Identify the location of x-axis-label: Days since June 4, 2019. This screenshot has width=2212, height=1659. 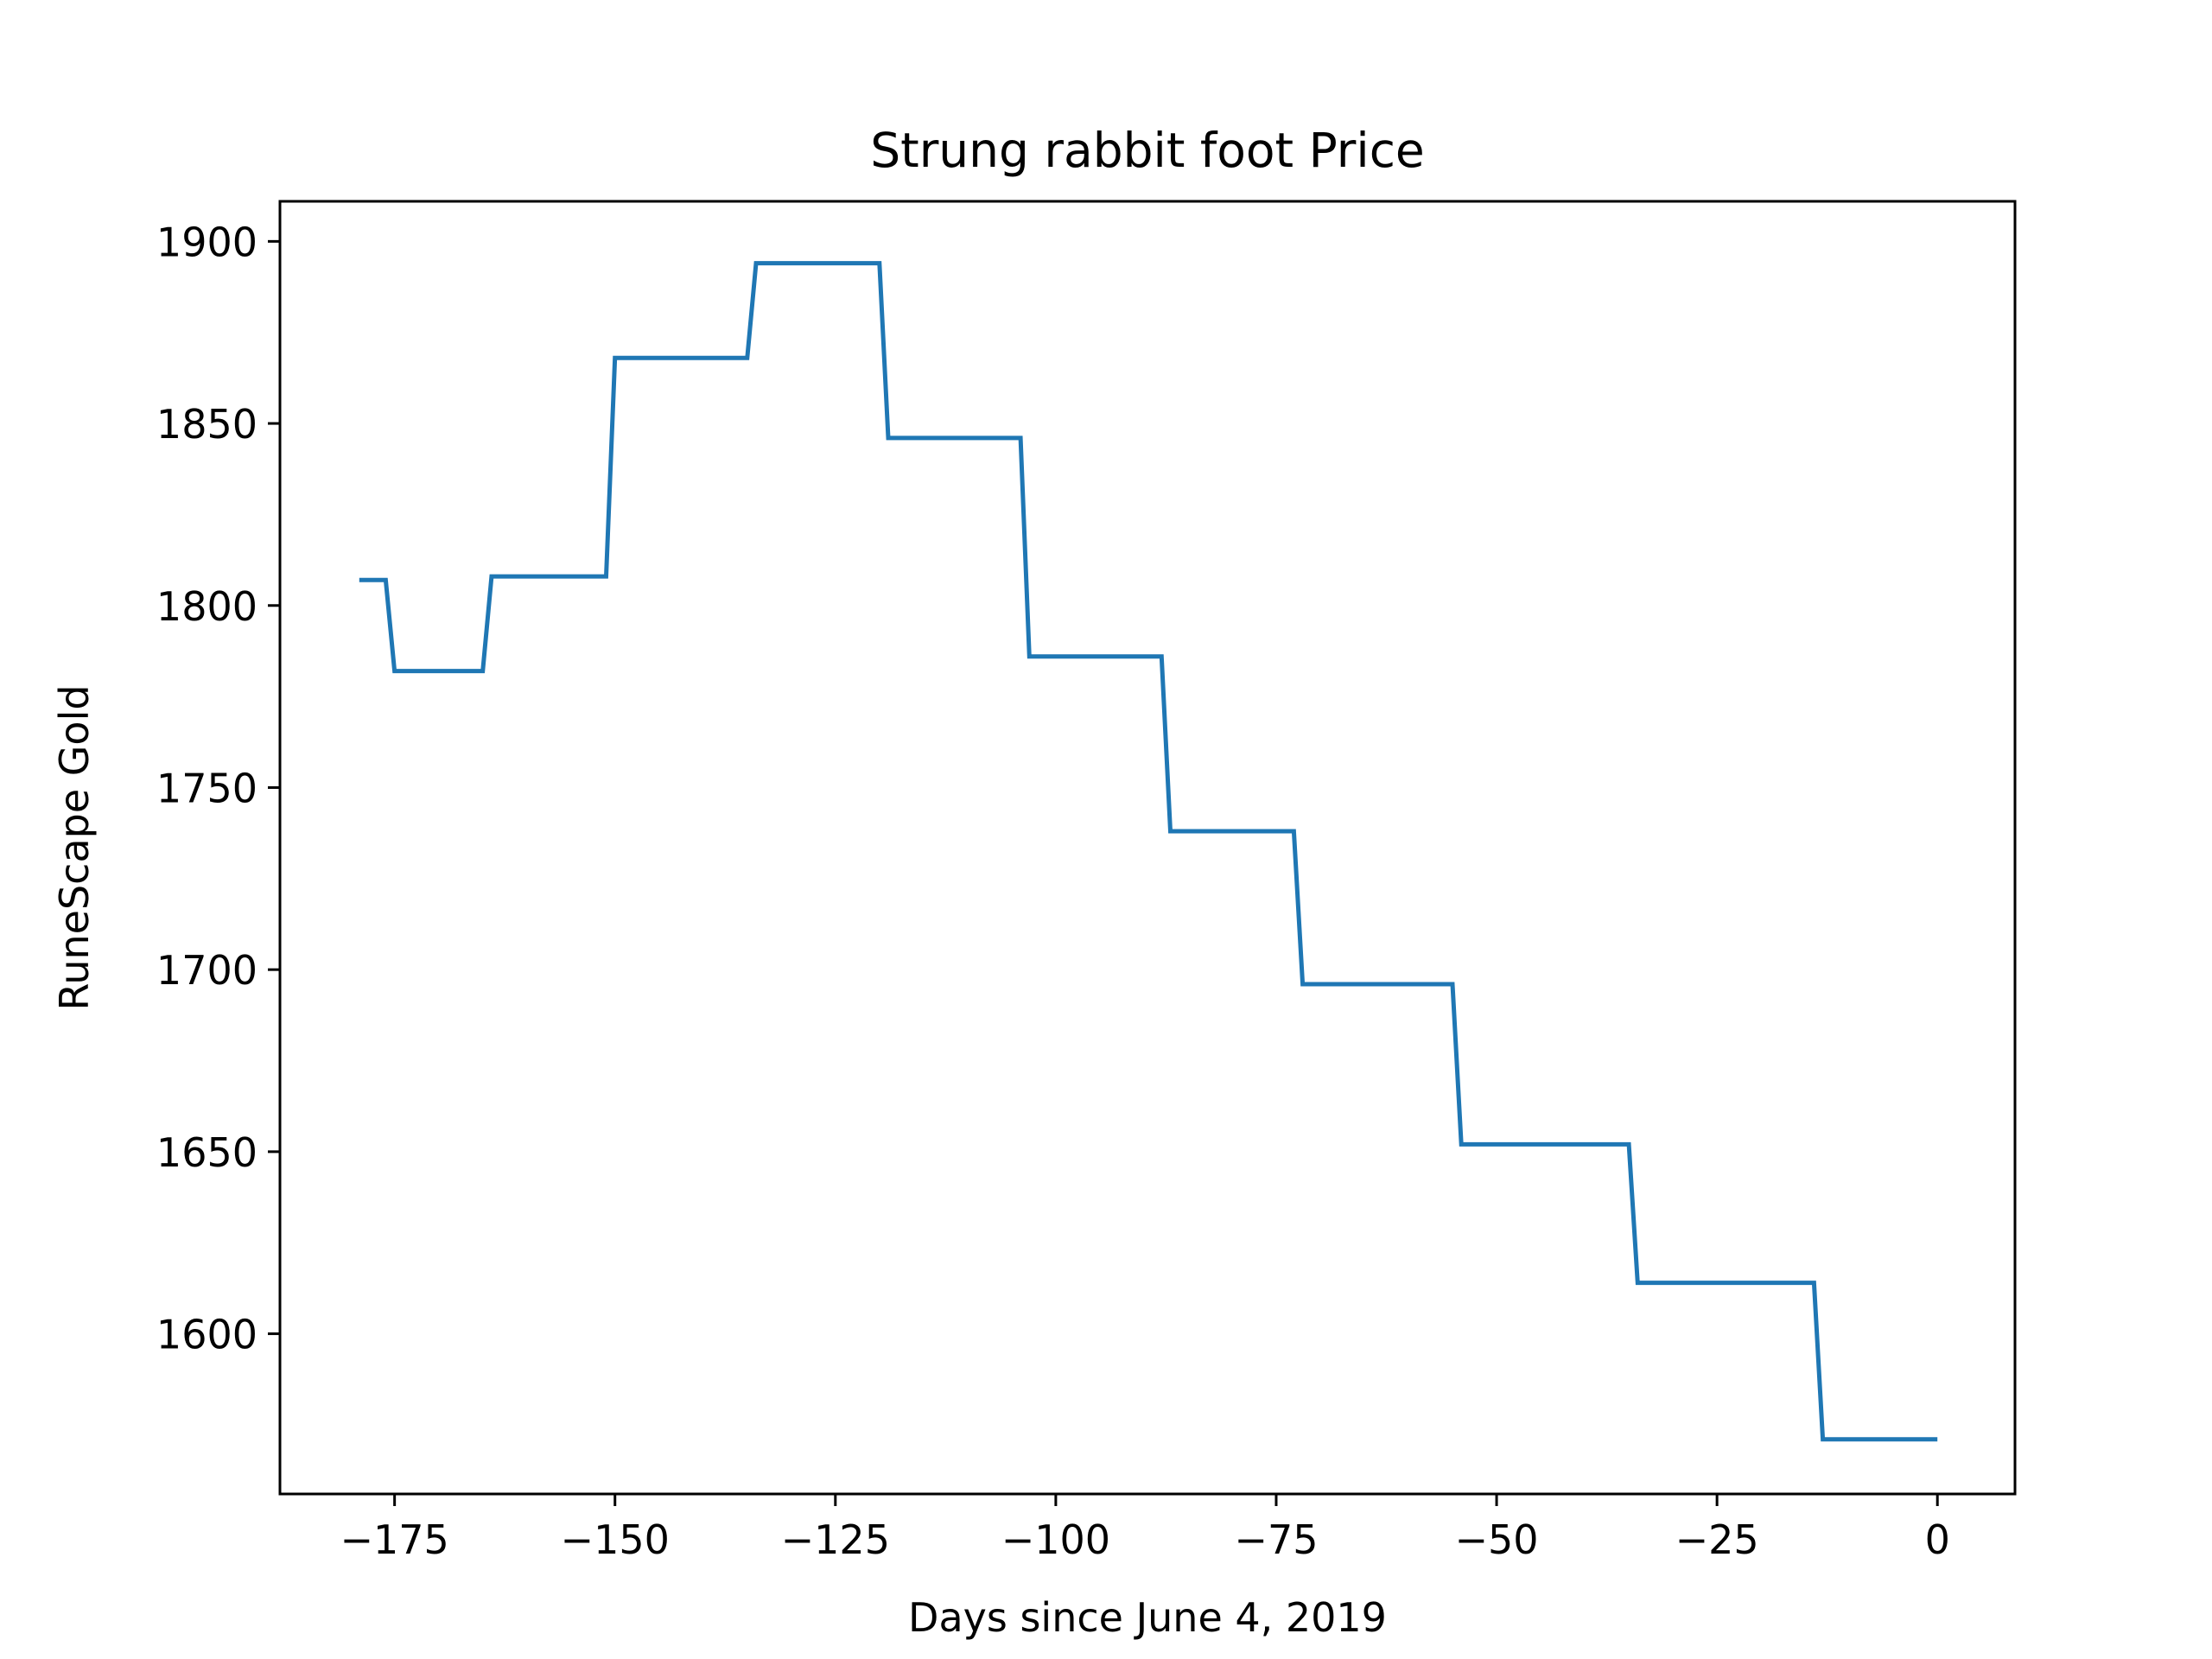
(1147, 1617).